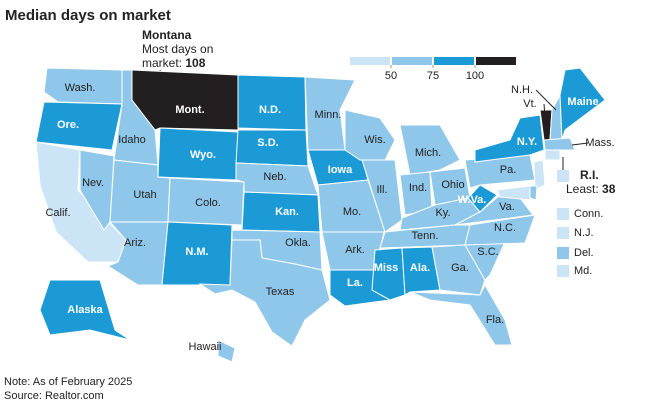 The width and height of the screenshot is (650, 412). I want to click on state-label: Conn., so click(588, 214).